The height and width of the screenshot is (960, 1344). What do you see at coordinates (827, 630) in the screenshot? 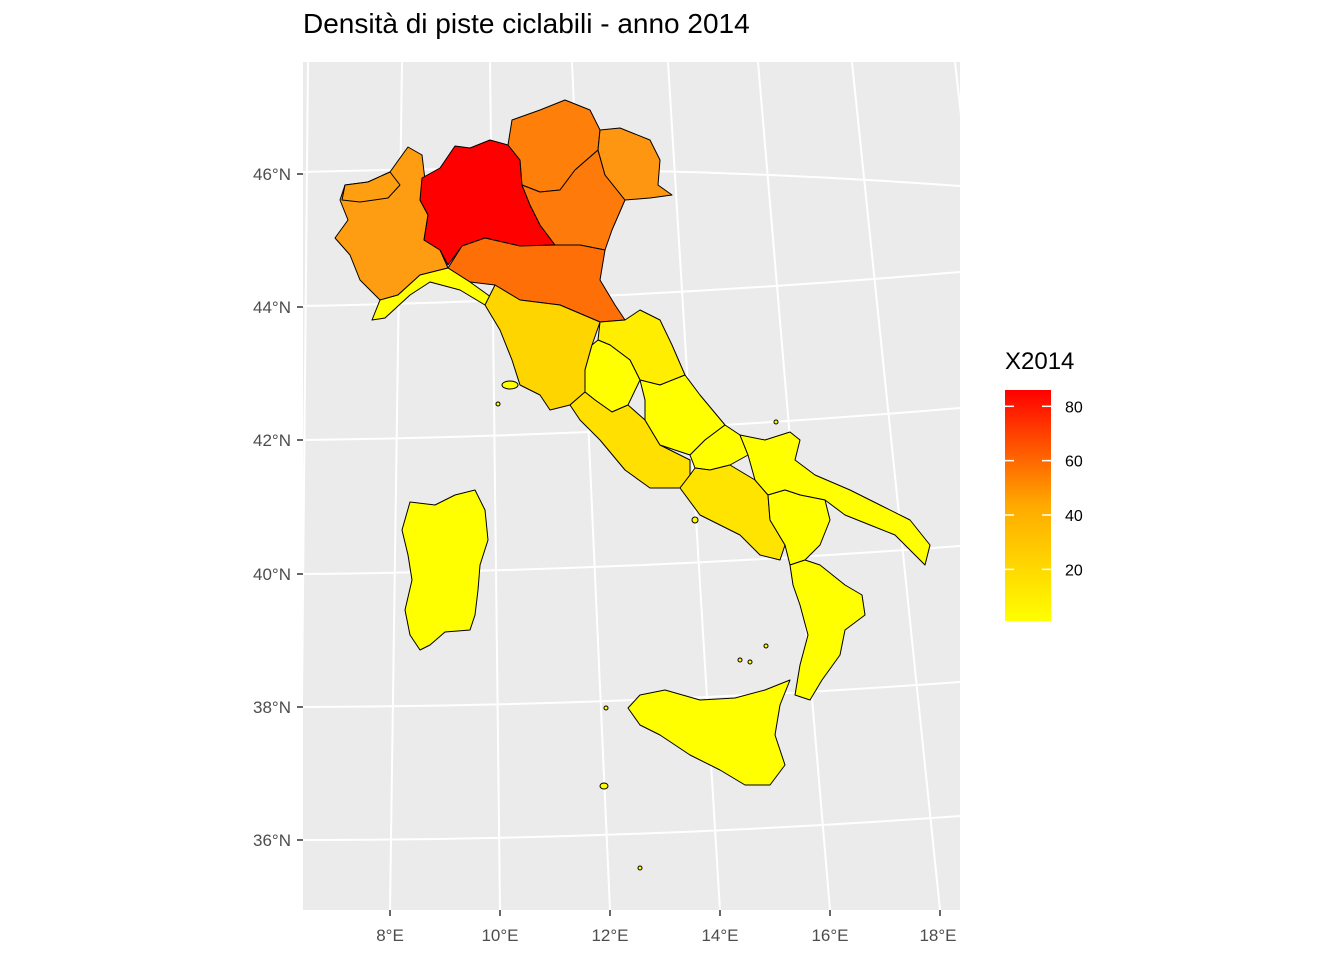
I see `region-calabria` at bounding box center [827, 630].